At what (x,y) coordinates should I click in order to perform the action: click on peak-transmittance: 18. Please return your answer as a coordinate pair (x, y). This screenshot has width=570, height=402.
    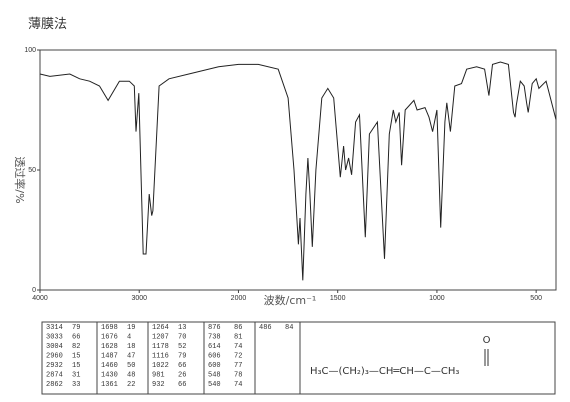
    Looking at the image, I should click on (131, 347).